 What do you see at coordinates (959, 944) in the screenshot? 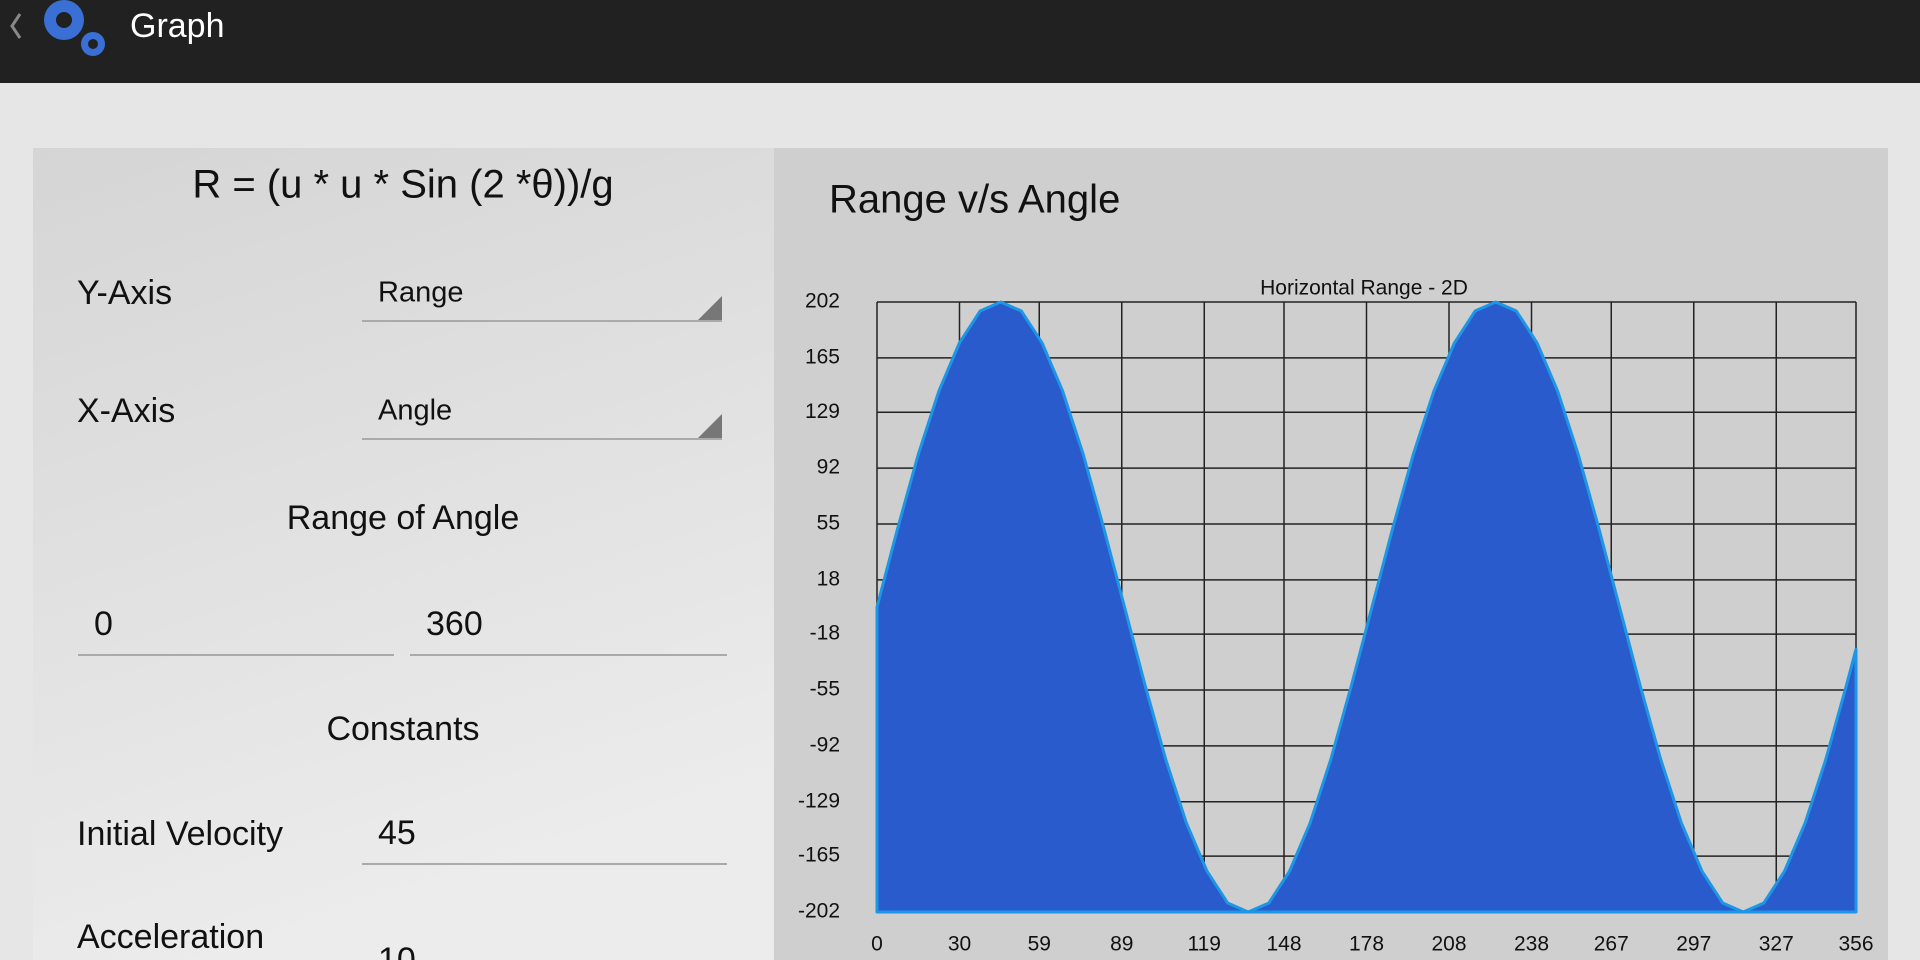
I see `x-tick-label: 30` at bounding box center [959, 944].